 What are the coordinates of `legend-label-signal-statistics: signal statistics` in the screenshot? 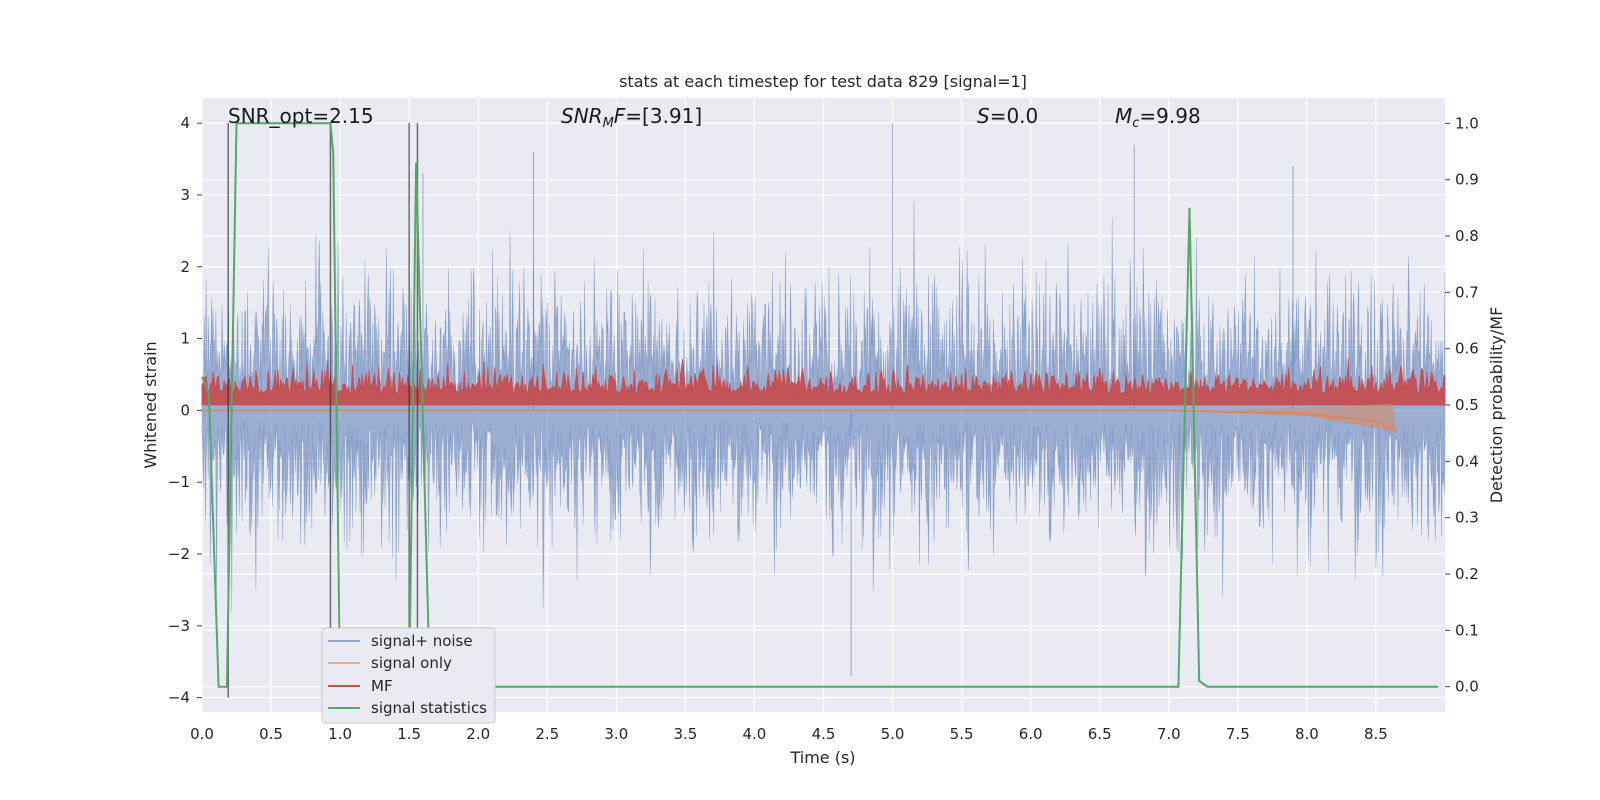 It's located at (429, 708).